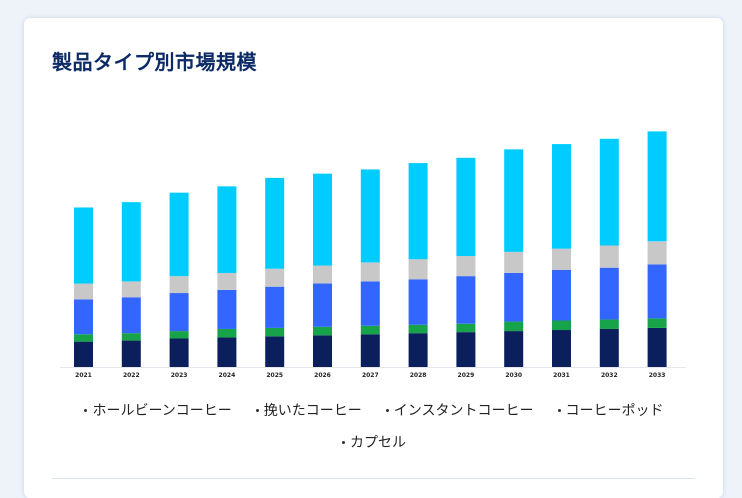 Image resolution: width=742 pixels, height=498 pixels. I want to click on legend-item: 挽いたコーヒー, so click(308, 410).